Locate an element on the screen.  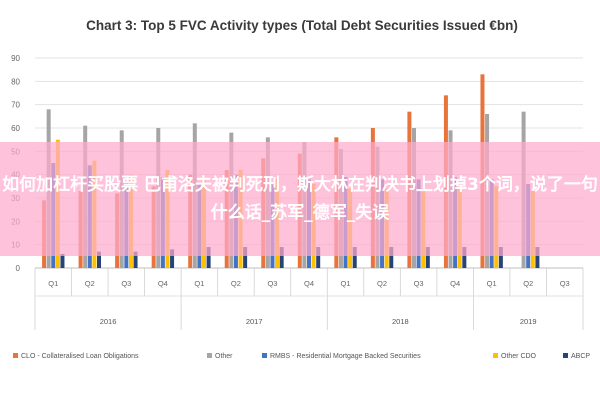
year-label: 2016 is located at coordinates (108, 321).